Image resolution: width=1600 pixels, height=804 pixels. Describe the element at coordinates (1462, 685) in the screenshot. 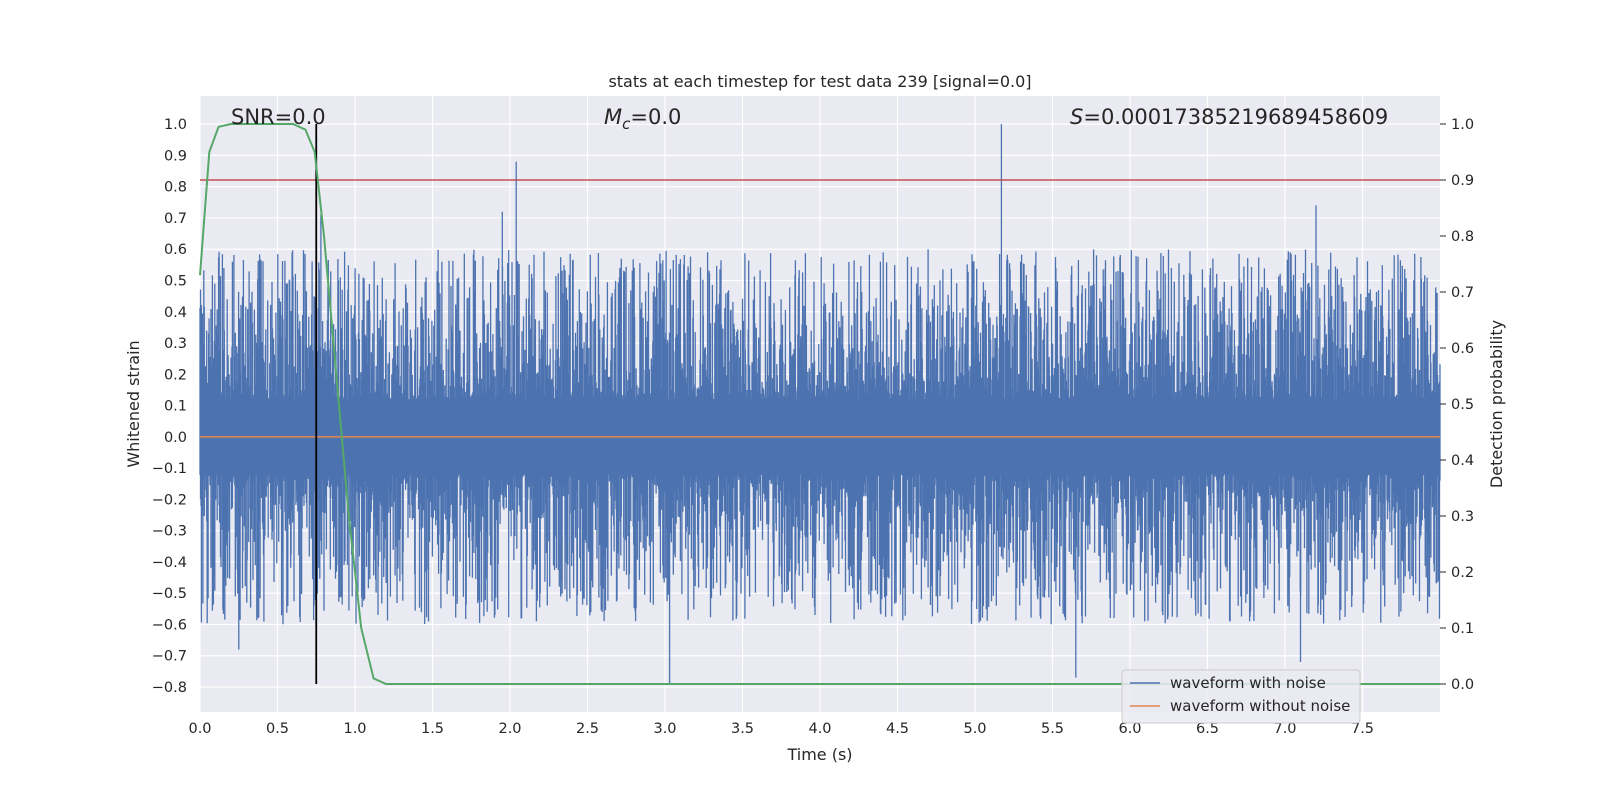

I see `right-y-tick-label: 0.0` at that location.